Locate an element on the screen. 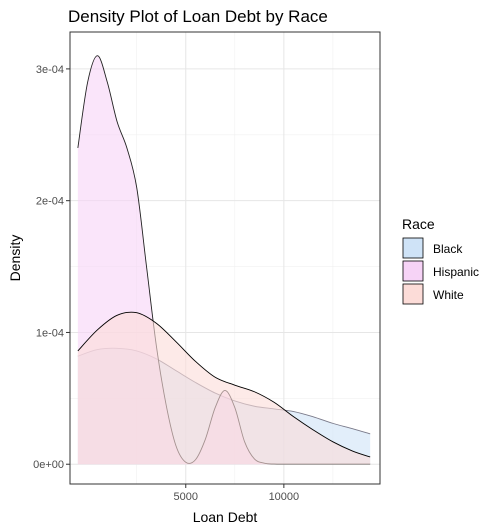 The image size is (497, 532). y-tick-label: 2e-04 is located at coordinates (50, 202).